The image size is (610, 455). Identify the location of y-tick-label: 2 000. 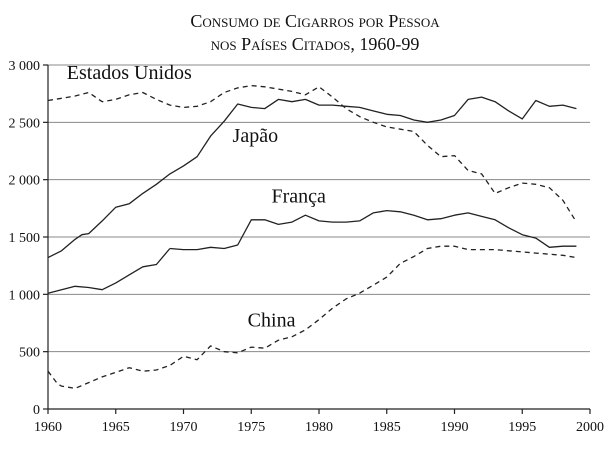
(25, 181).